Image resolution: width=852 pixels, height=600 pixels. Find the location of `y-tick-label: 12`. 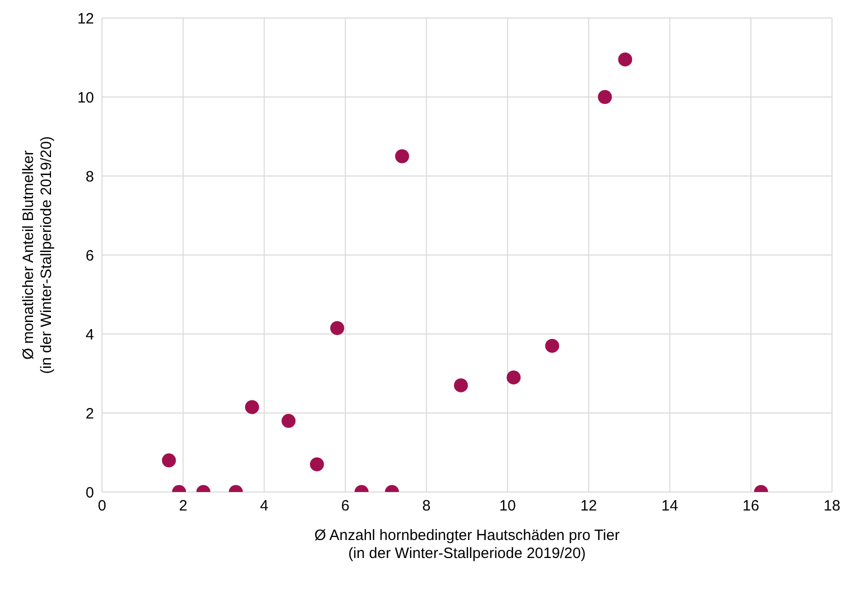

y-tick-label: 12 is located at coordinates (85, 19).